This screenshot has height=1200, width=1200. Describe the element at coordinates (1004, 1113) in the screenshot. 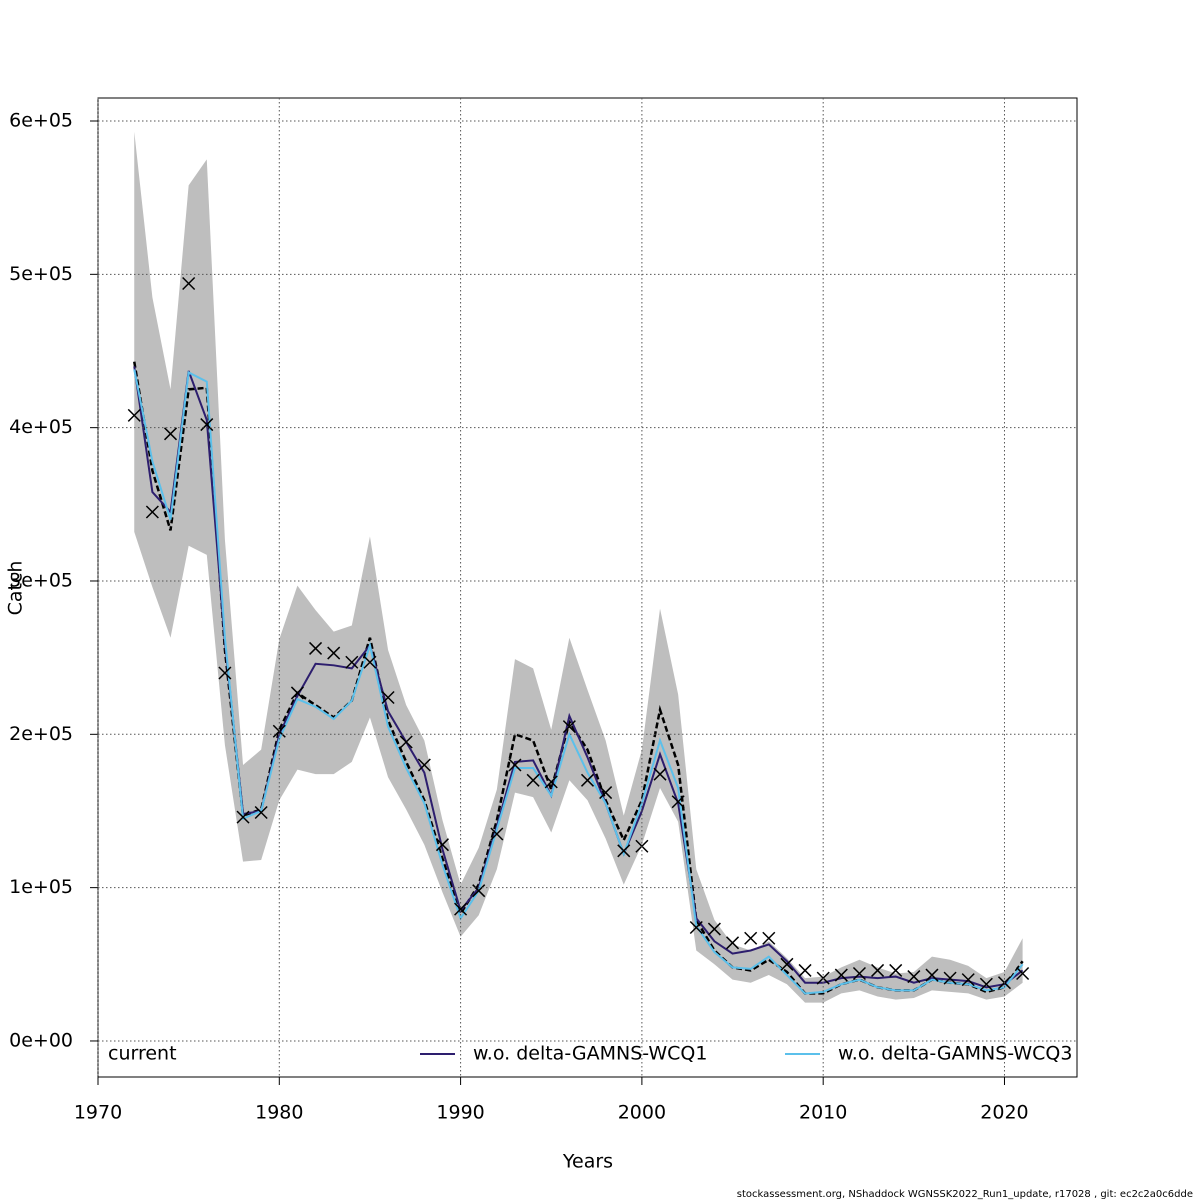

I see `x-tick-label: 2020` at that location.